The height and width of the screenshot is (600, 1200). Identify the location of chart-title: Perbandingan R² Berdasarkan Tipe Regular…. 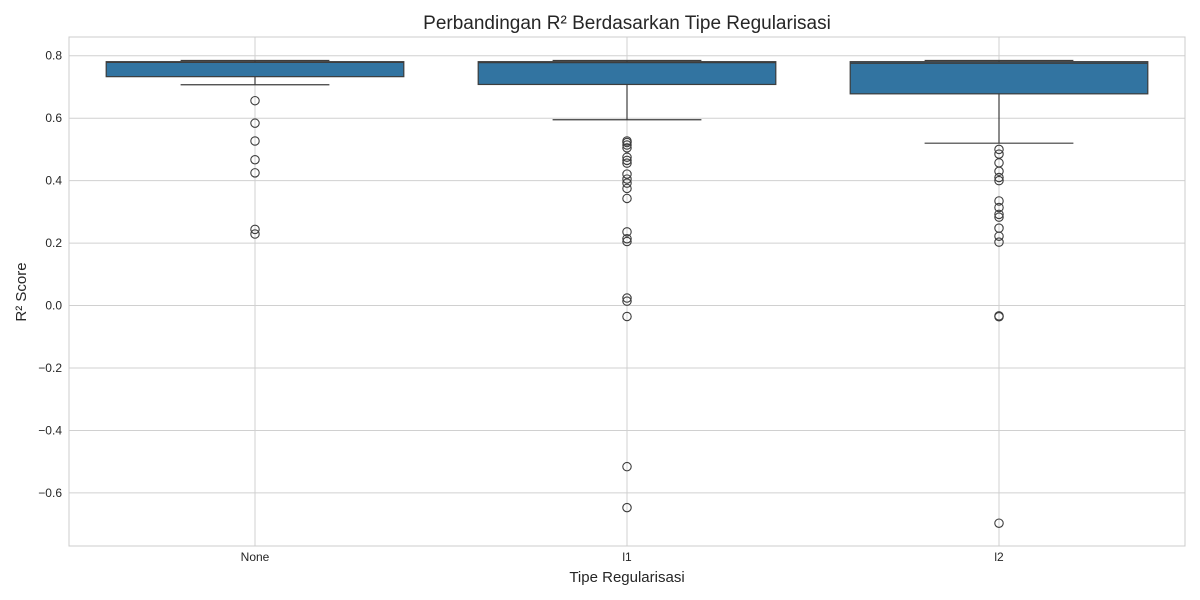
(627, 23).